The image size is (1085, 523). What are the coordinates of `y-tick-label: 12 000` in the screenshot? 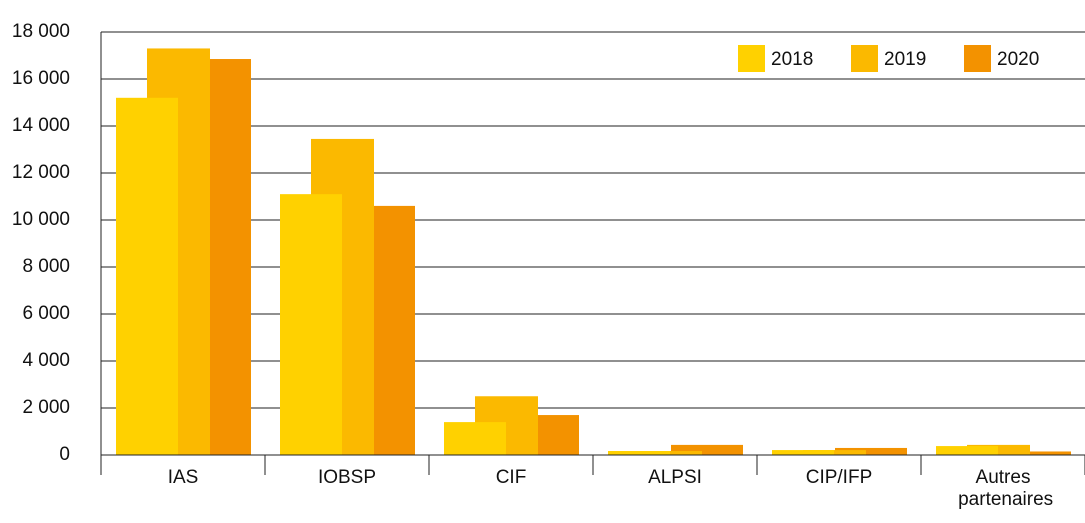 It's located at (41, 172).